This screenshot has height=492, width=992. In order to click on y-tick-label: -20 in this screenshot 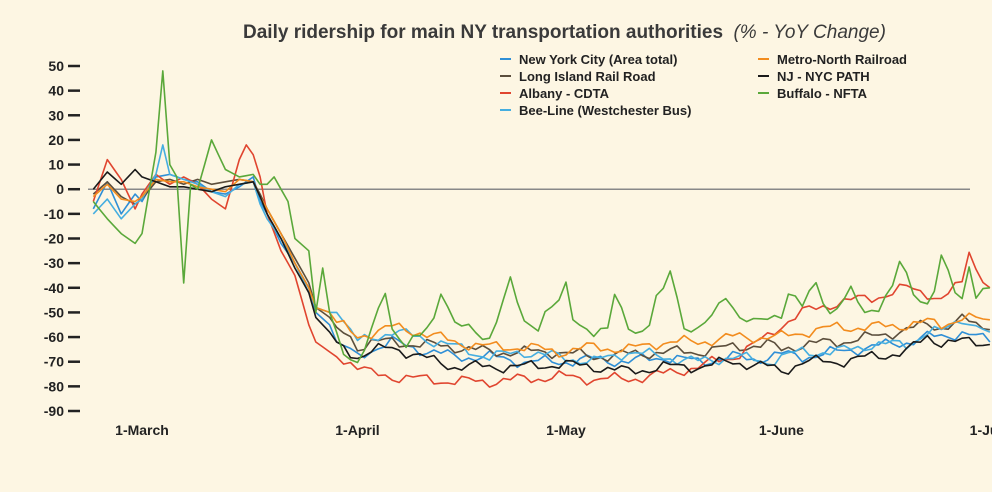, I will do `click(54, 239)`.